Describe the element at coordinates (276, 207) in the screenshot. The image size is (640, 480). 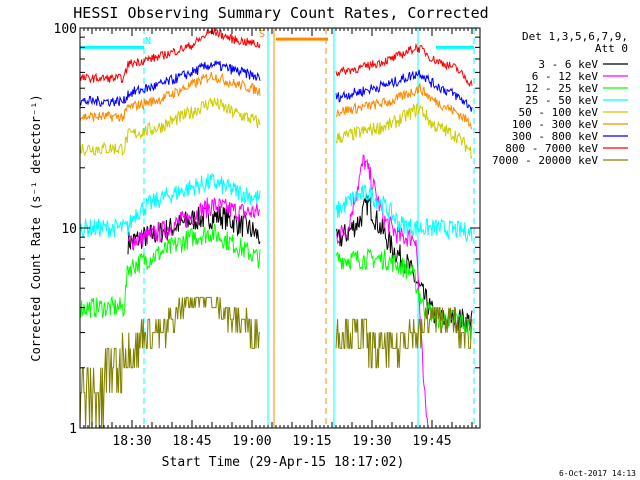
I see `series-25-50-kev` at that location.